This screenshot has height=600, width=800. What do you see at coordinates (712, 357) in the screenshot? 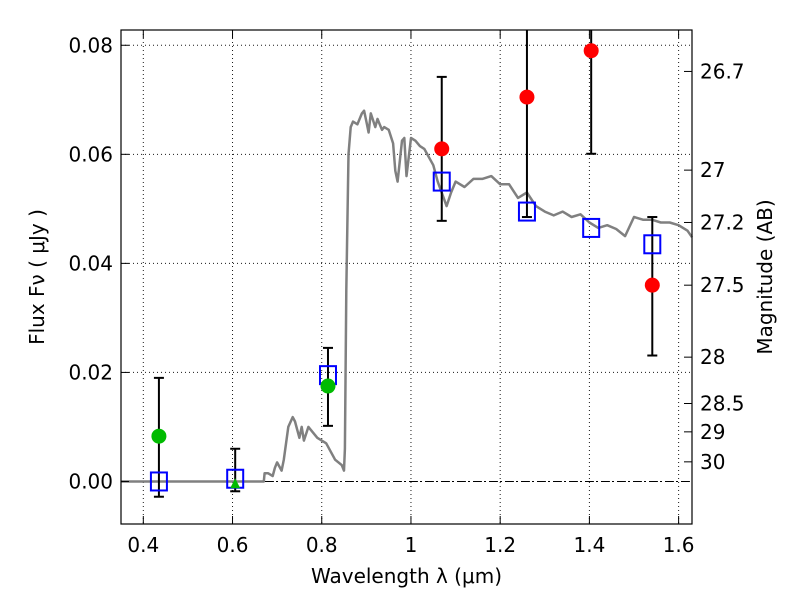
I see `mag-tick-label: 28` at bounding box center [712, 357].